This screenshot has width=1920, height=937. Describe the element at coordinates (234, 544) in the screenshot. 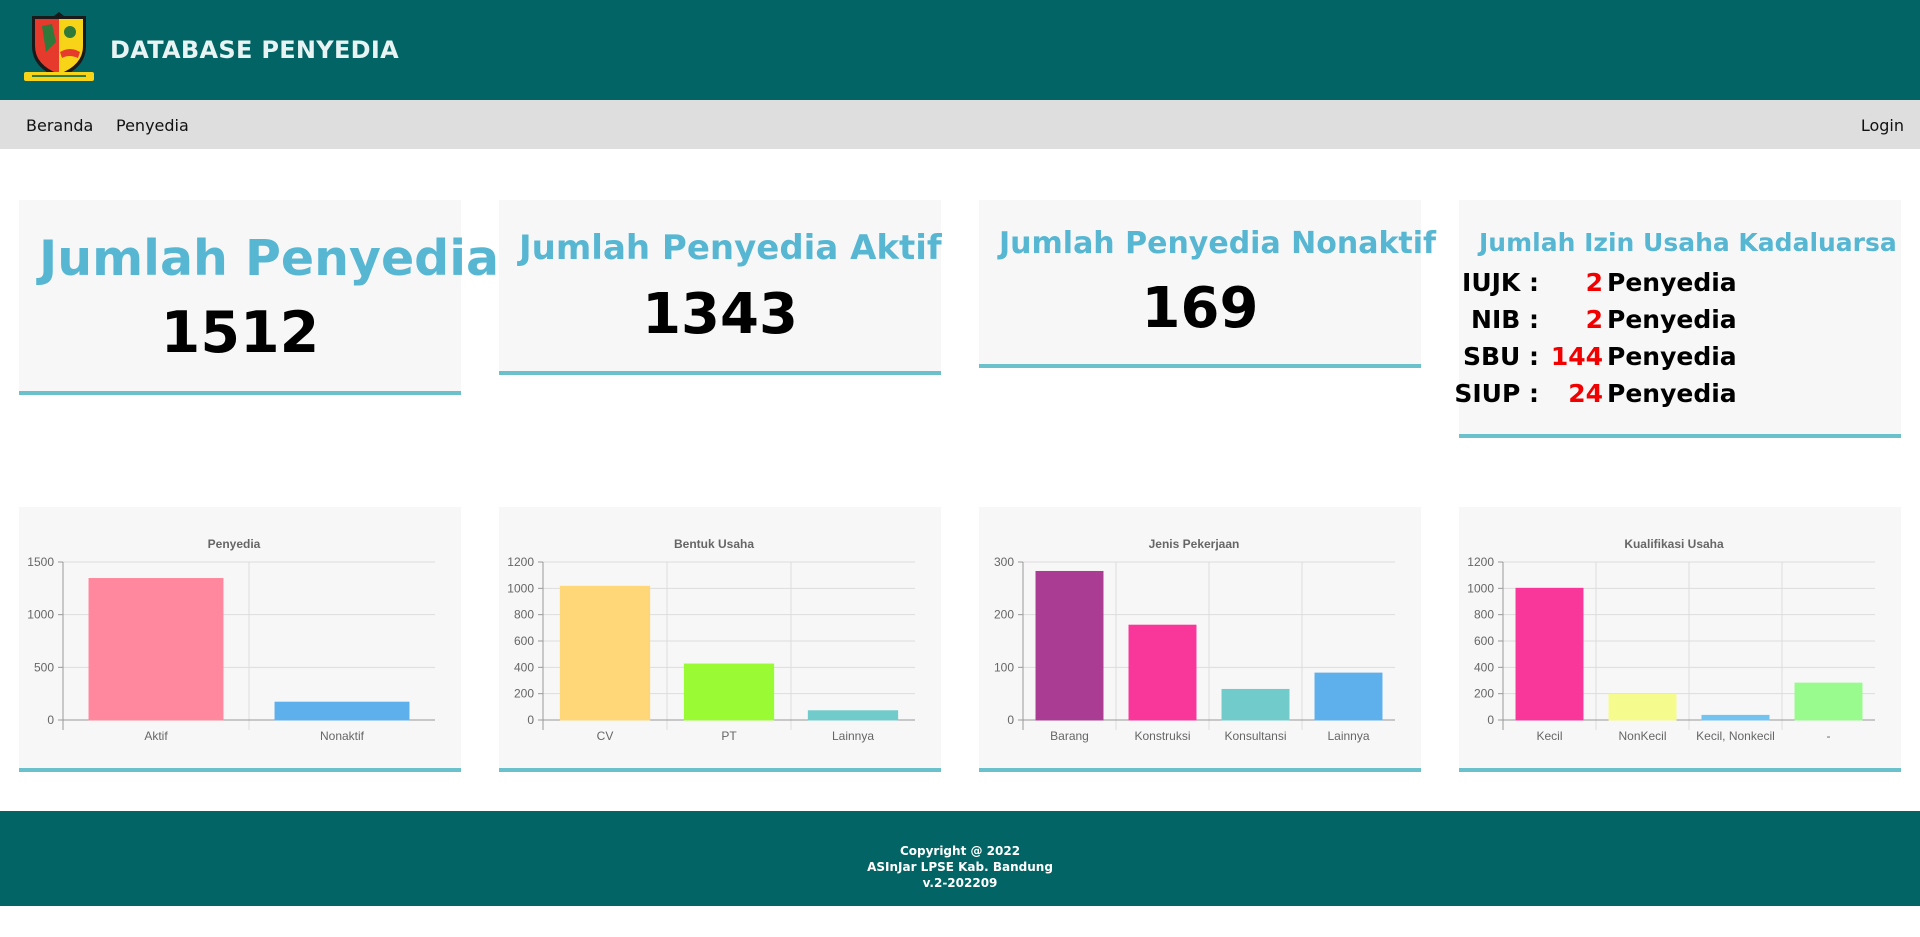

I see `chart-title: Penyedia` at that location.